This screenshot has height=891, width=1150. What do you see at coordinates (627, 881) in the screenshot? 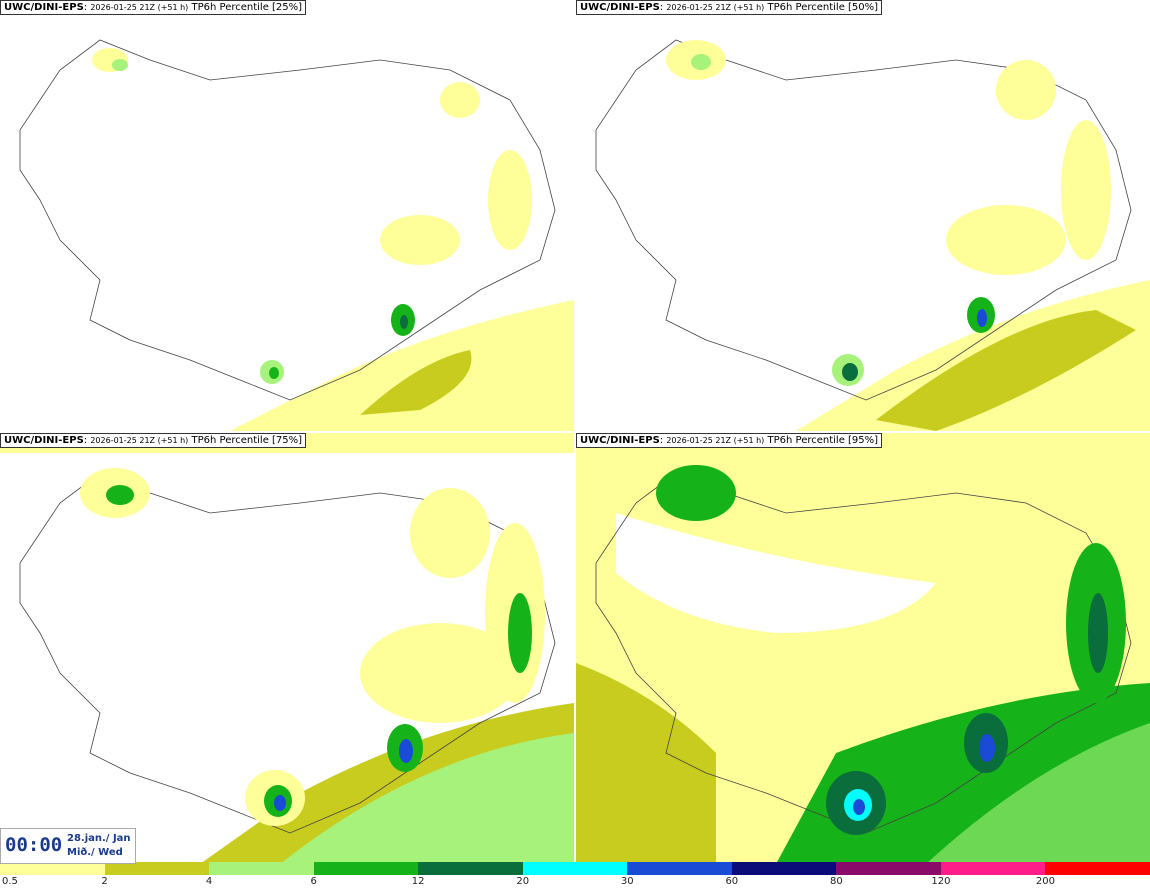
I see `colorbar-label: 30` at bounding box center [627, 881].